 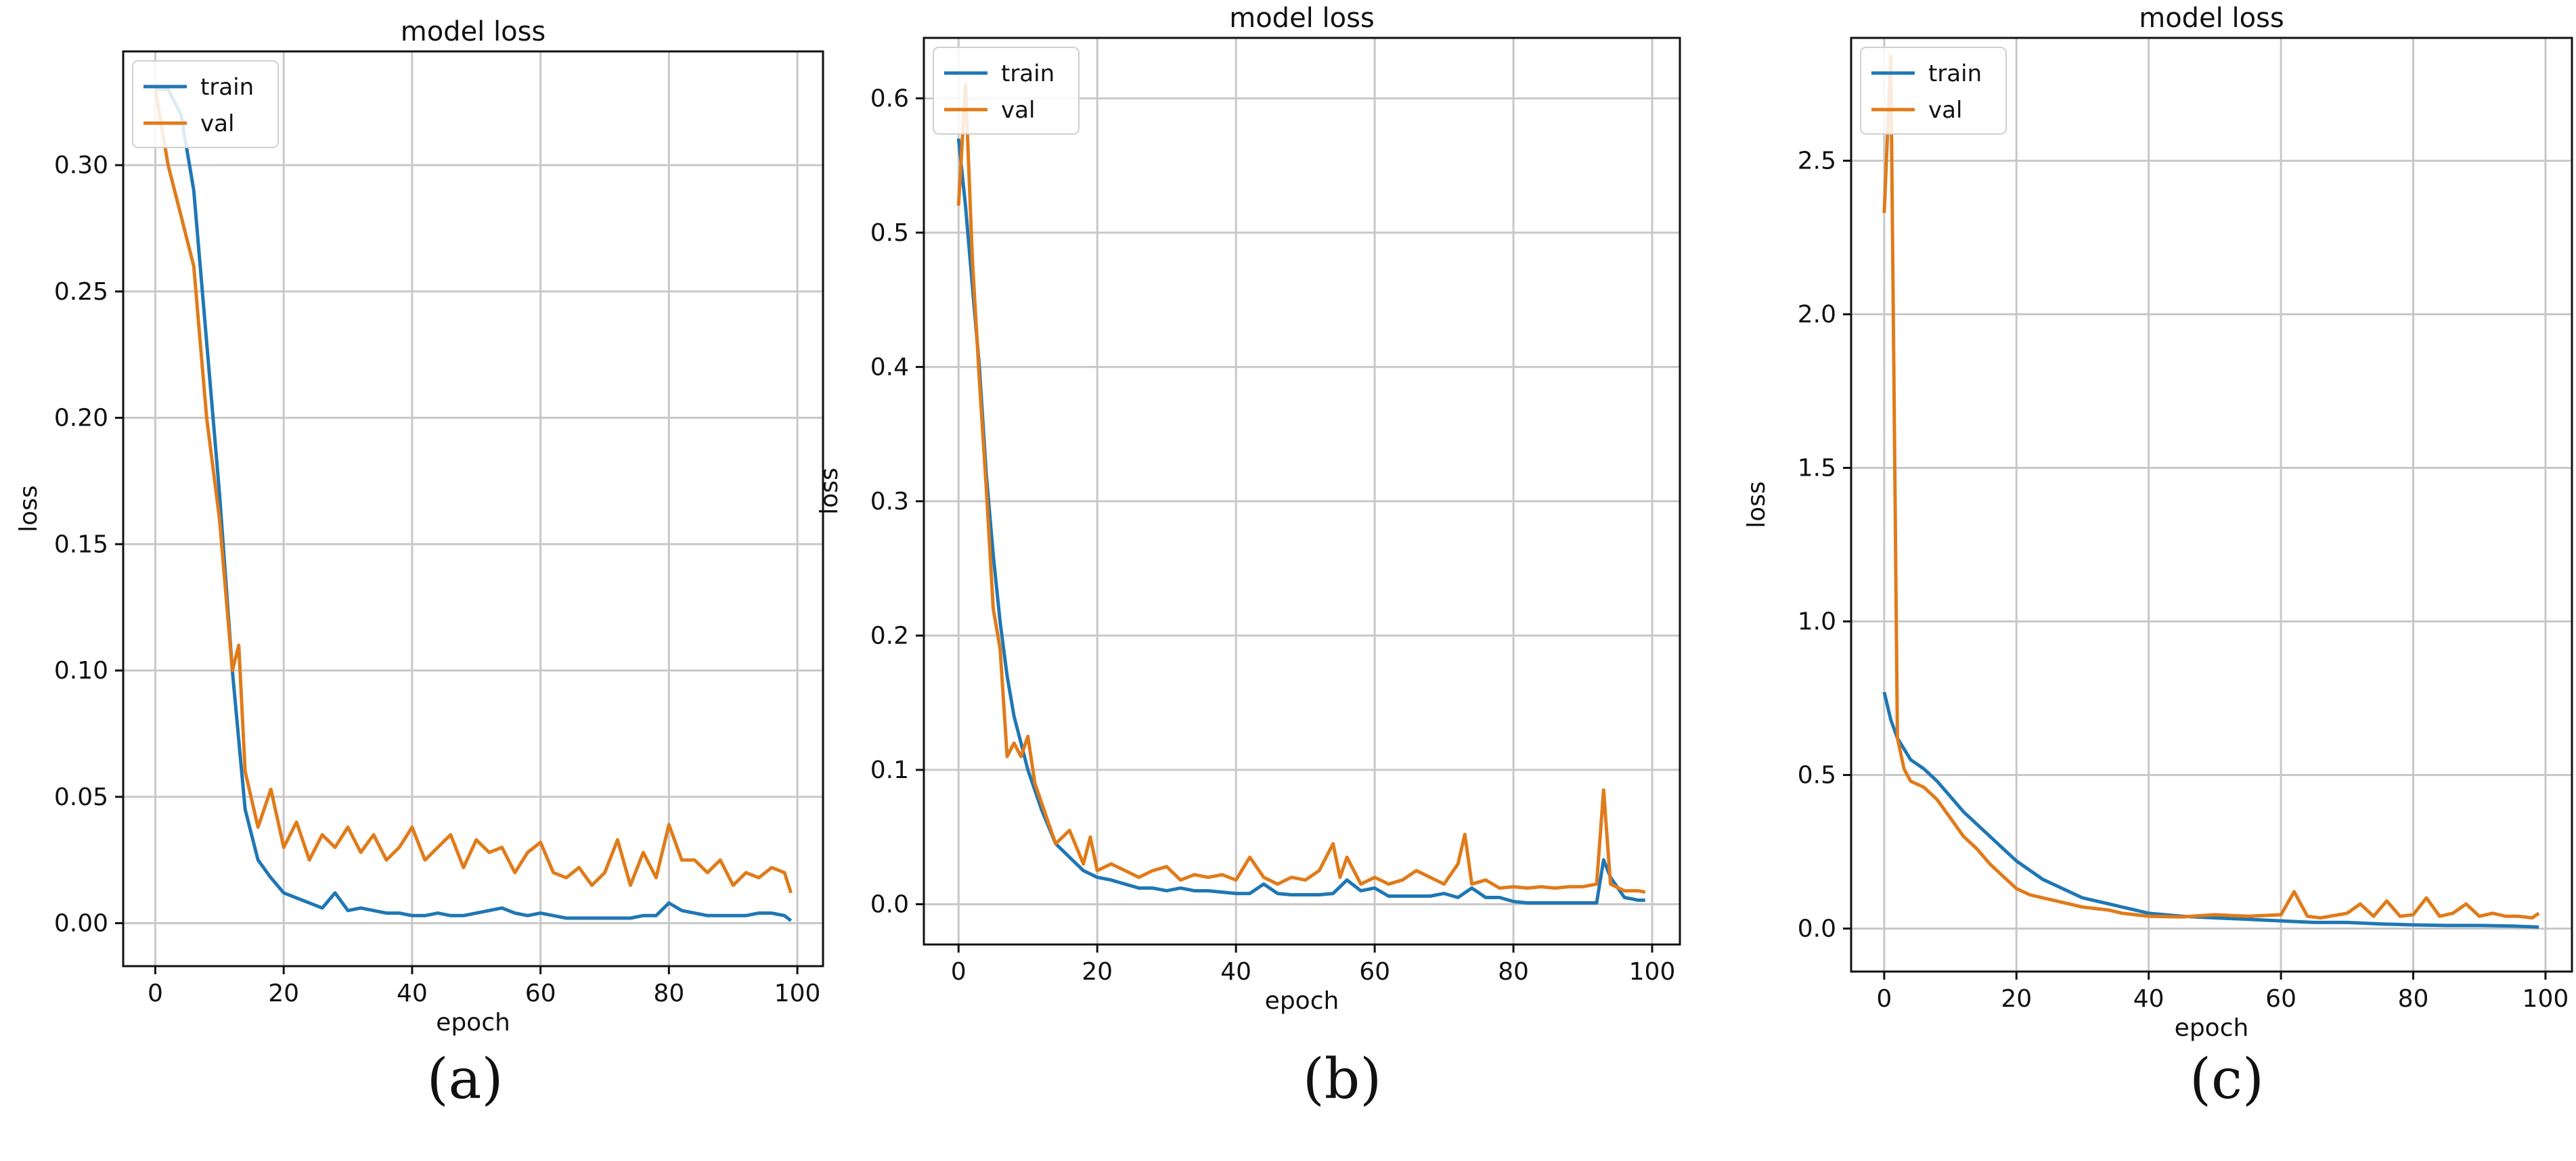 I want to click on y-tick-label: 0.25, so click(x=81, y=292).